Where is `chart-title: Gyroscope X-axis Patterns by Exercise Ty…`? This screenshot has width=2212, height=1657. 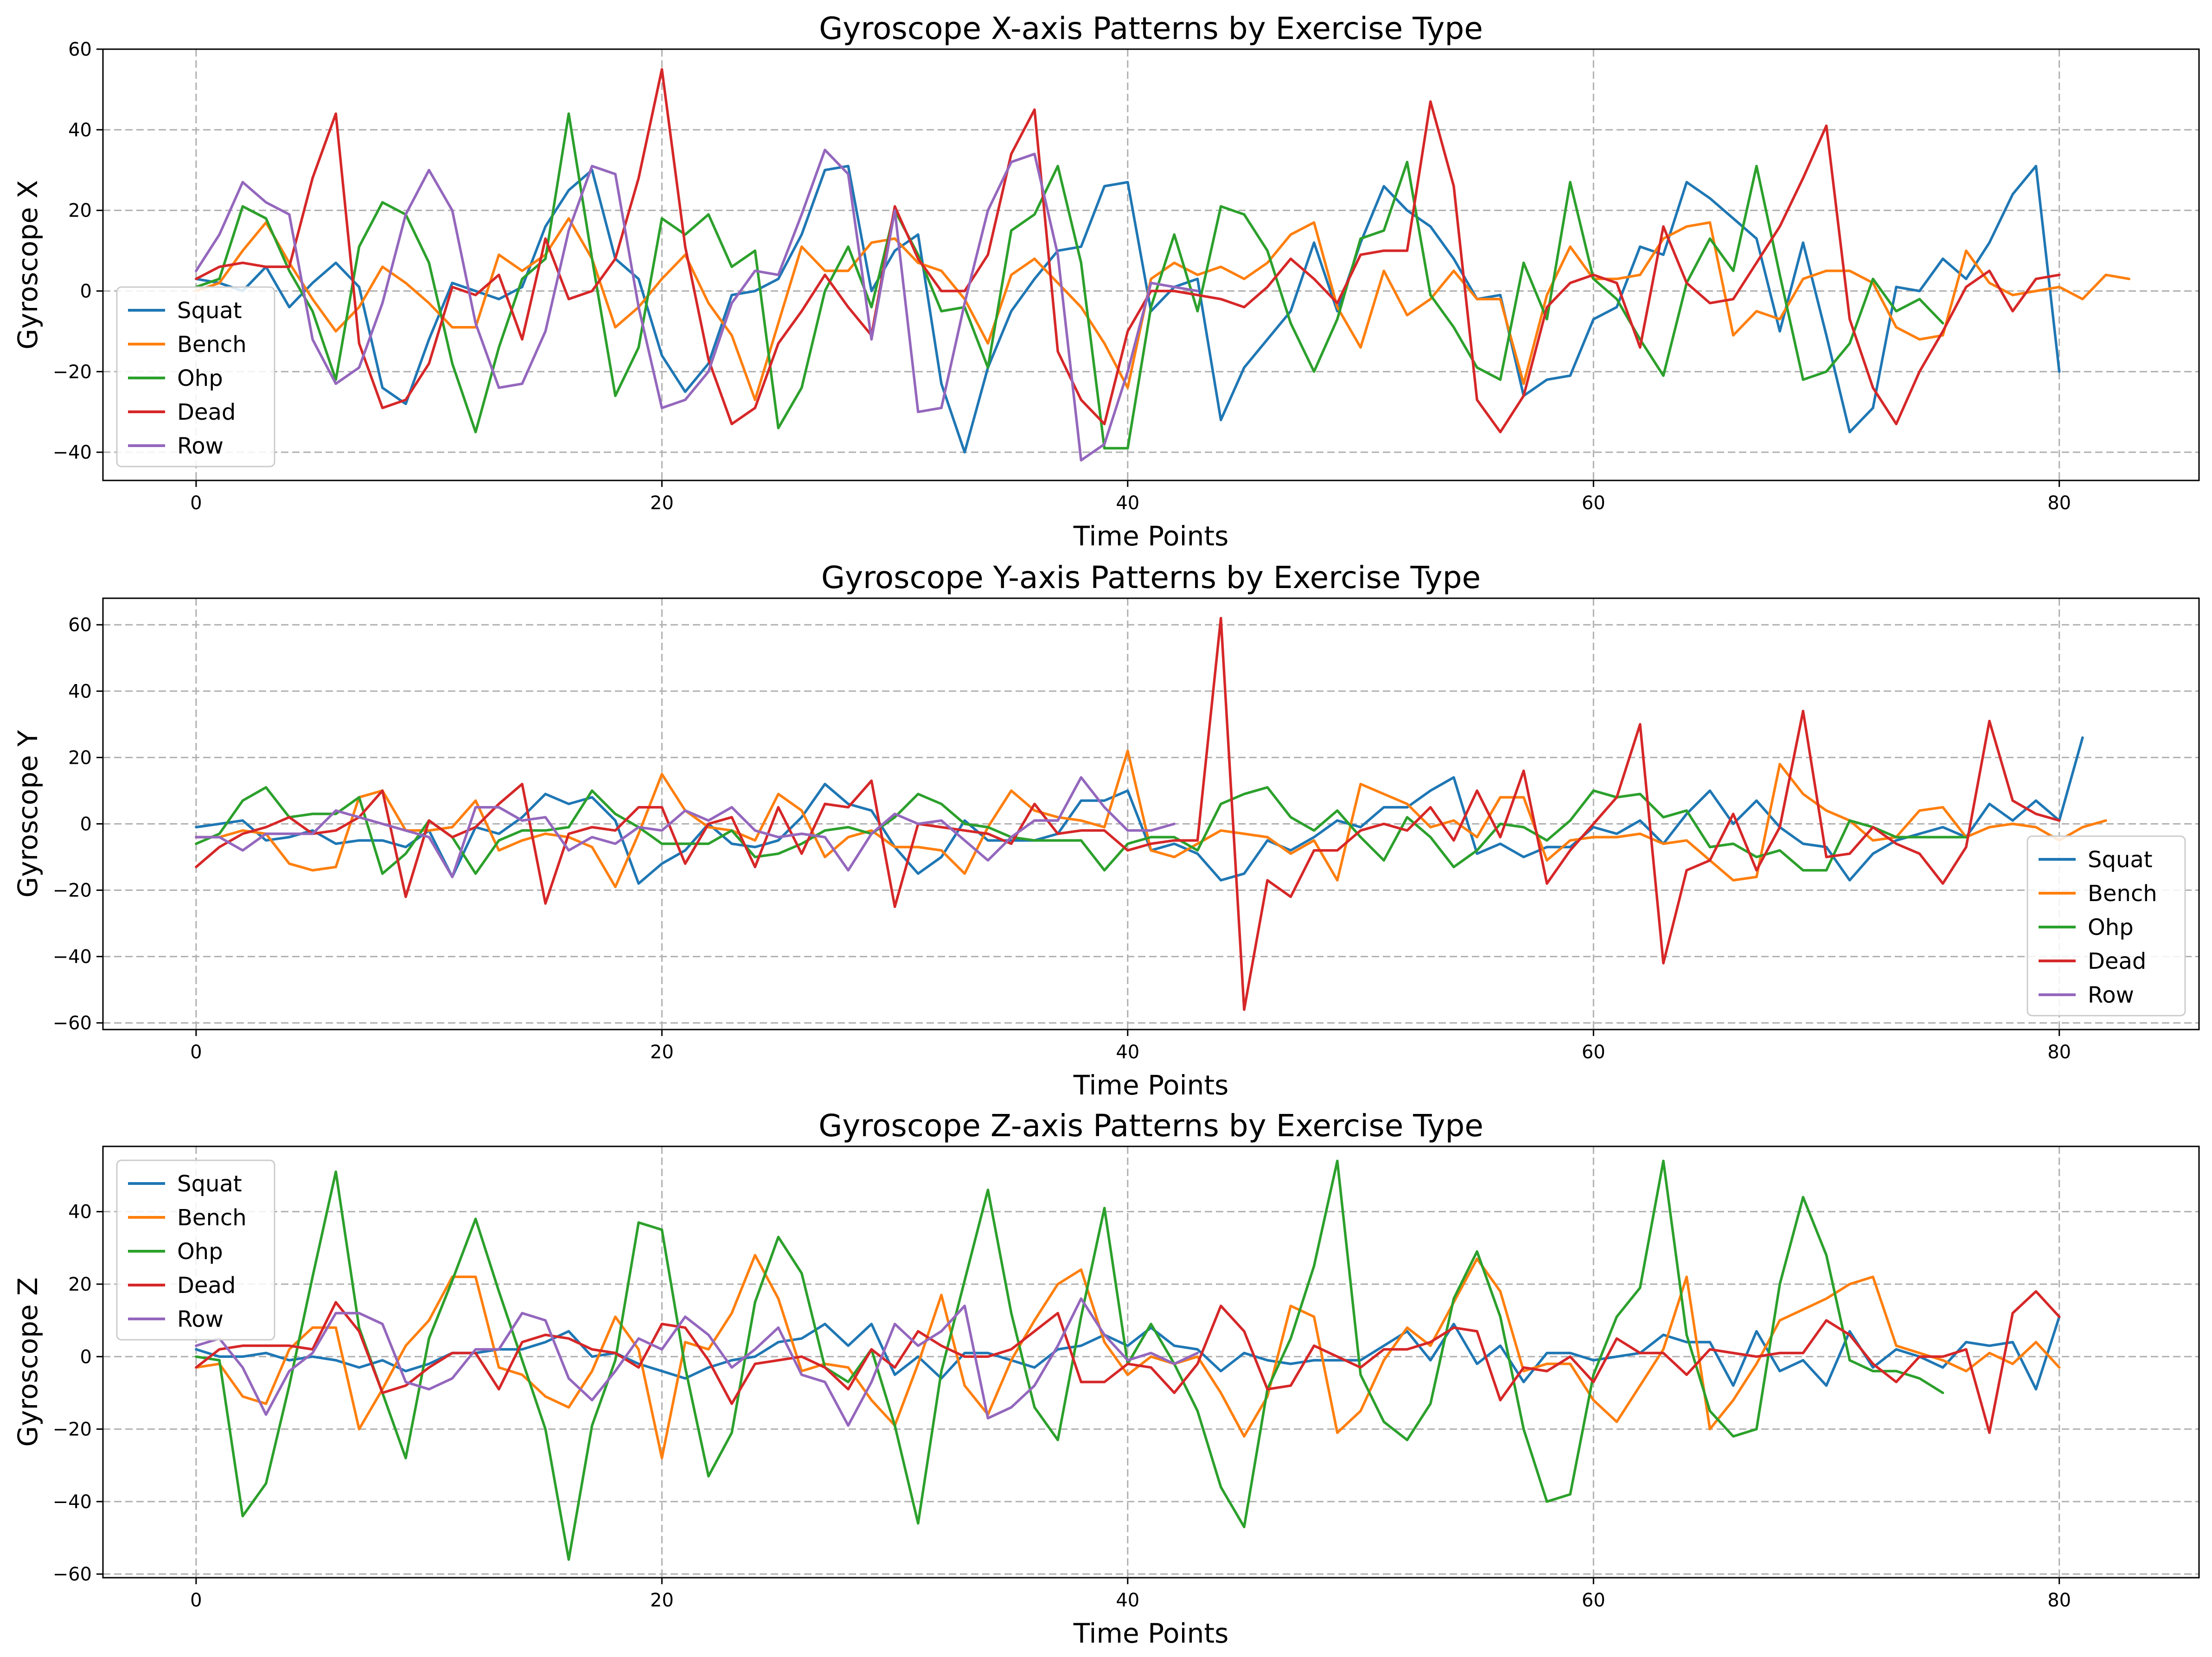
chart-title: Gyroscope X-axis Patterns by Exercise Ty… is located at coordinates (1151, 28).